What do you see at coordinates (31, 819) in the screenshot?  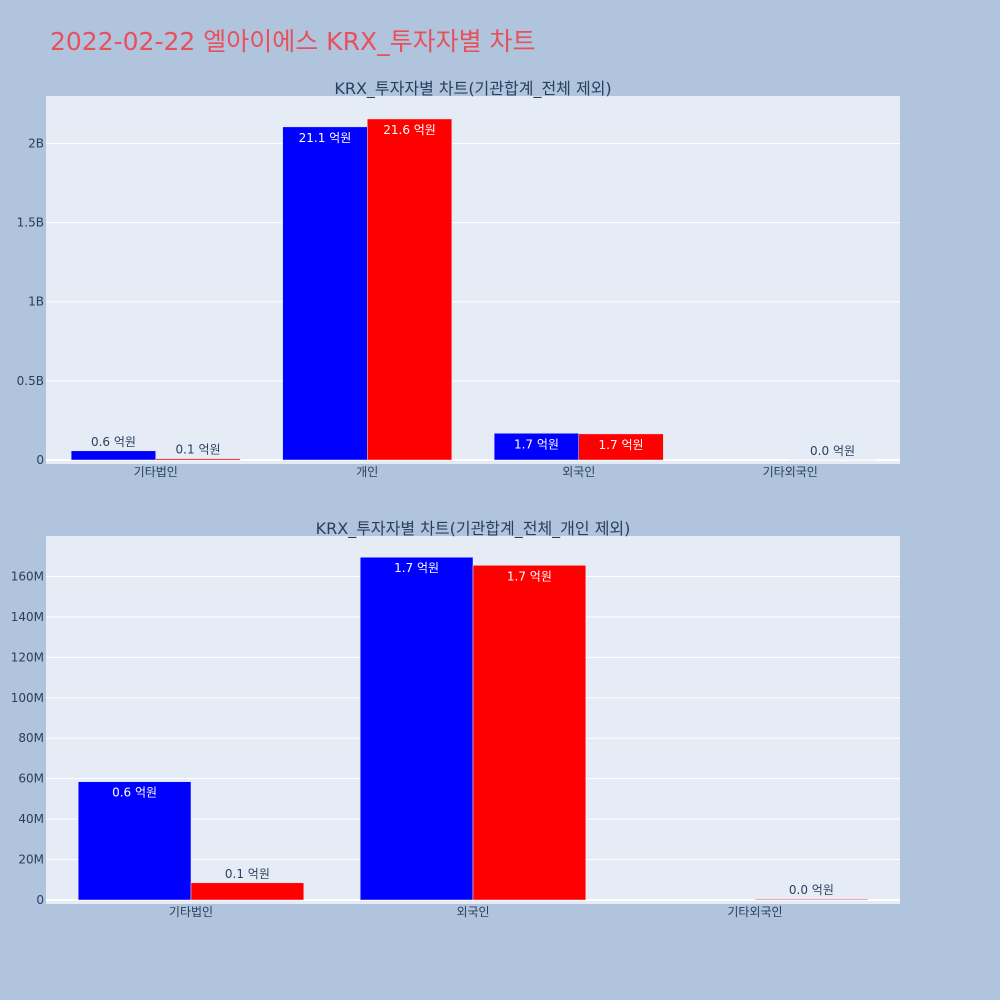 I see `y-tick-label: 40M` at bounding box center [31, 819].